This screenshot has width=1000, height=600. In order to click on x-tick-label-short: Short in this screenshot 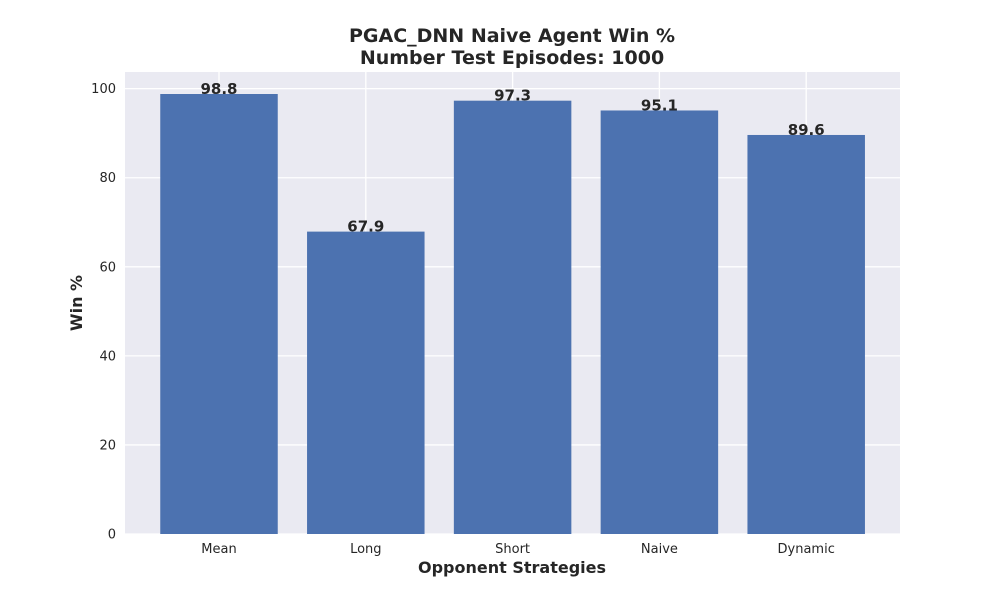, I will do `click(512, 549)`.